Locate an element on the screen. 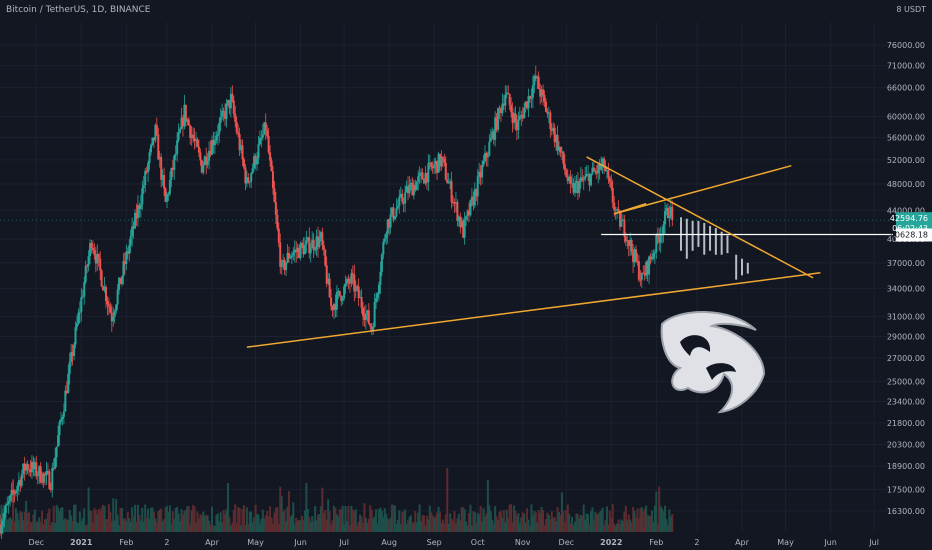  x-tick-label: Jun is located at coordinates (300, 542).